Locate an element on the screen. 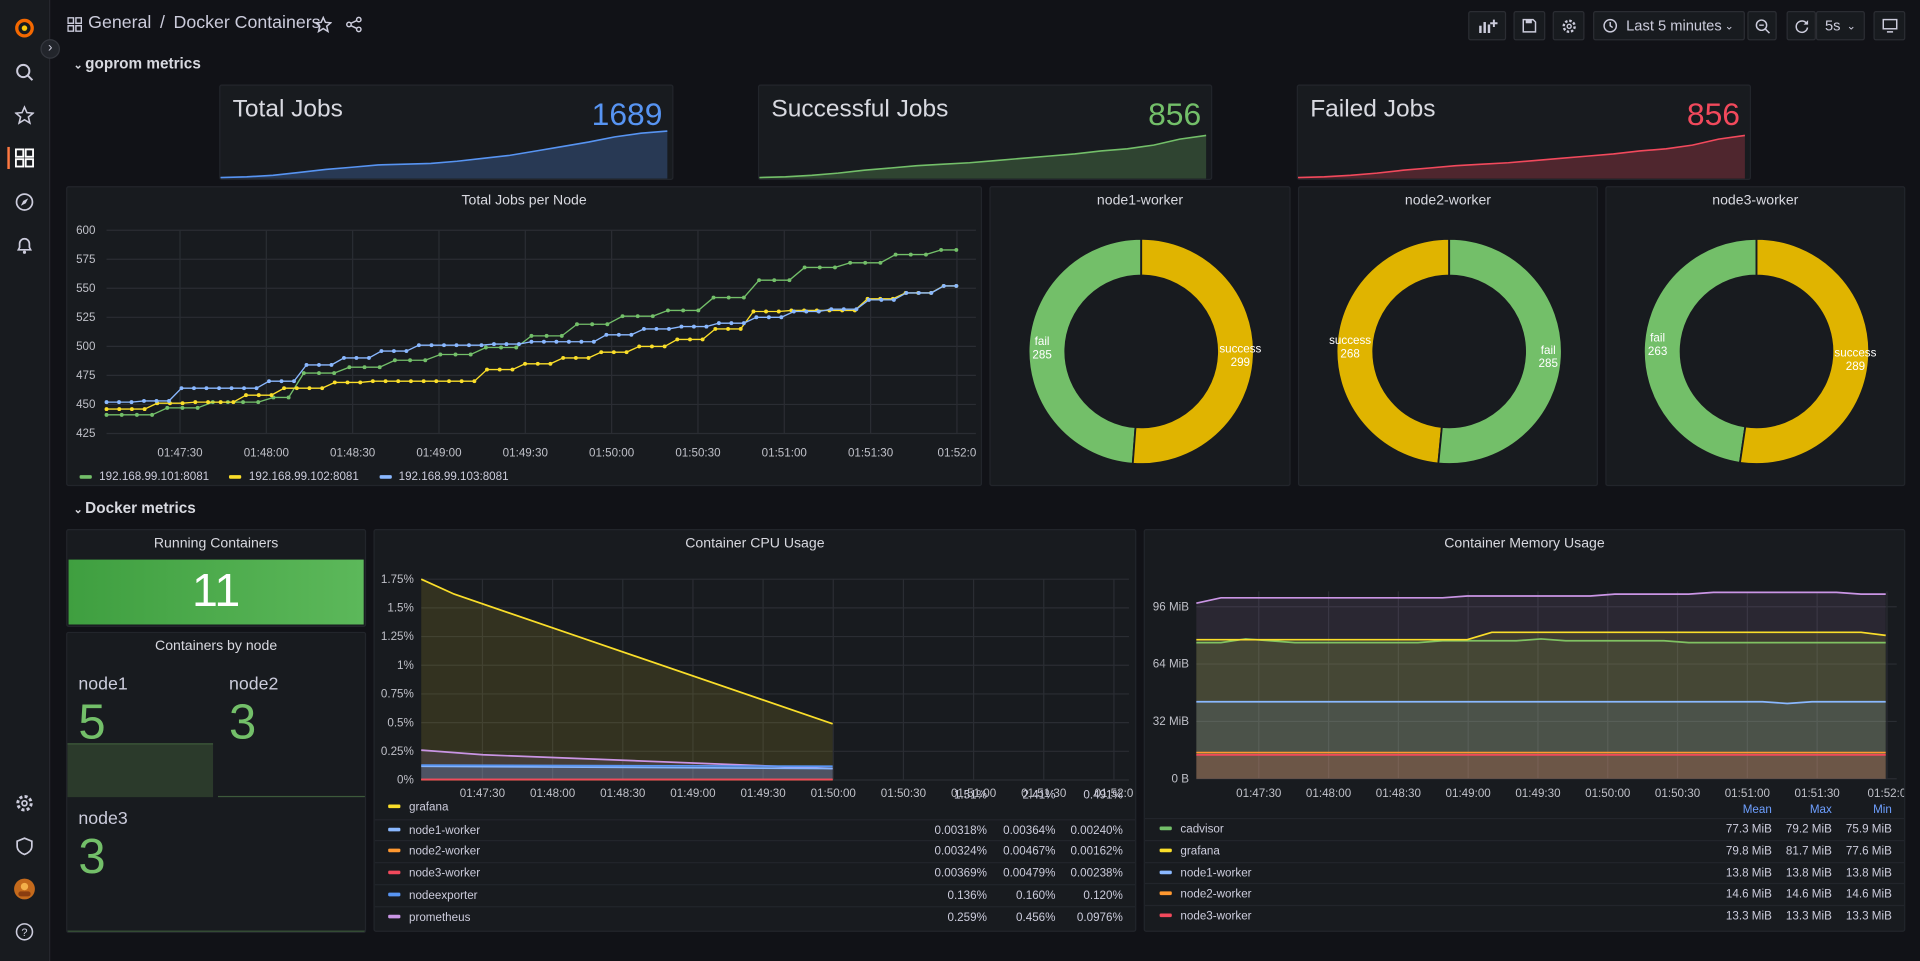 The height and width of the screenshot is (961, 1920). shield-icon is located at coordinates (24, 846).